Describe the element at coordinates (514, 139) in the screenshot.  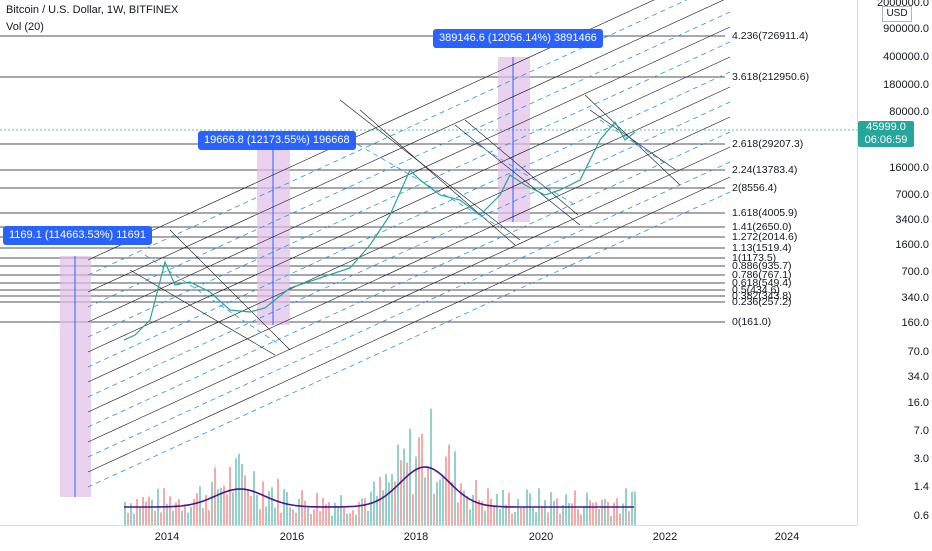
I see `range-box` at that location.